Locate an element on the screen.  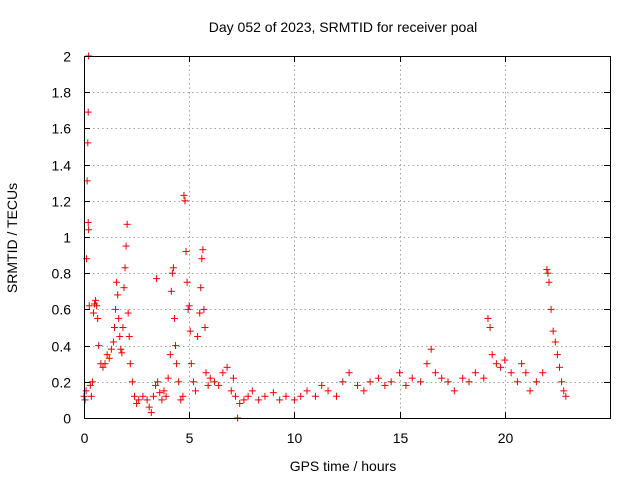
y-tick-label: 1 is located at coordinates (67, 238).